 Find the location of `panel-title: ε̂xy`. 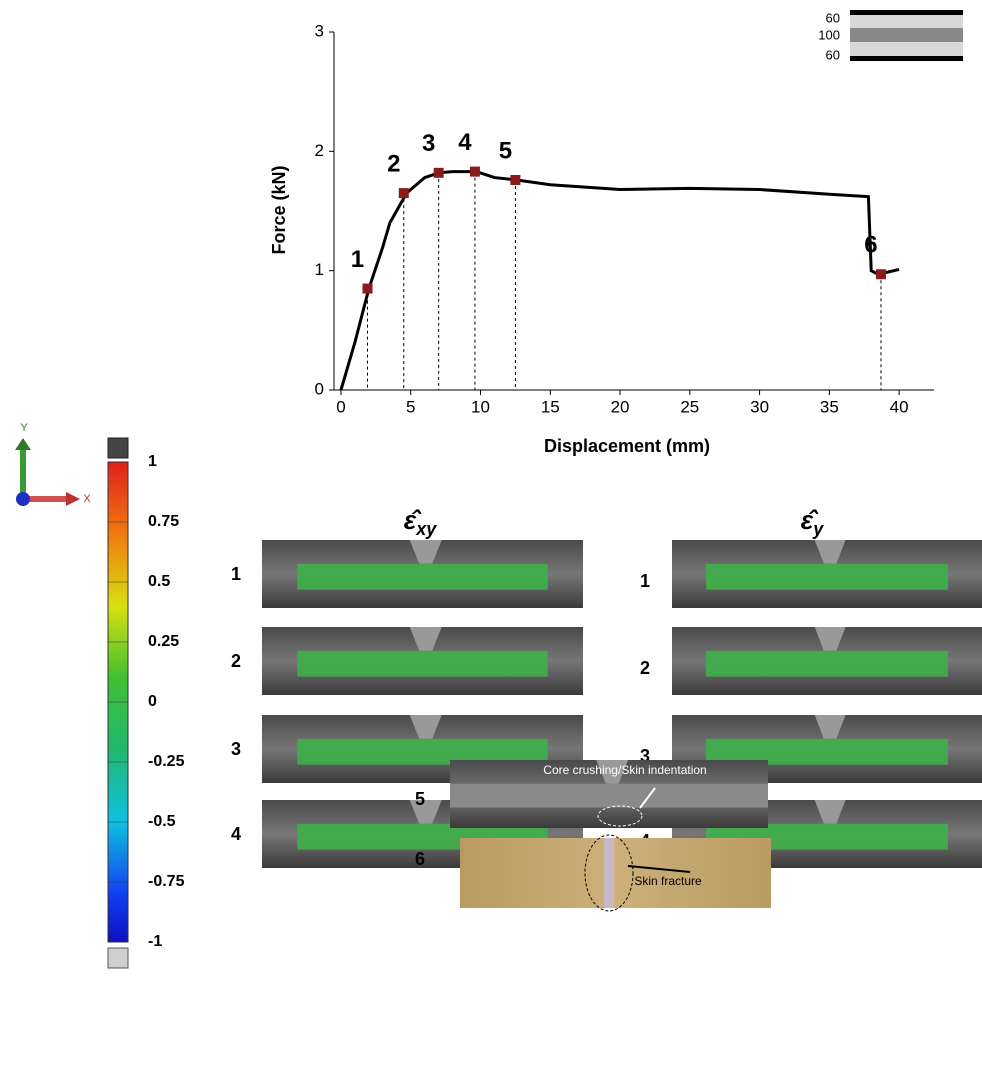

panel-title: ε̂xy is located at coordinates (420, 522).